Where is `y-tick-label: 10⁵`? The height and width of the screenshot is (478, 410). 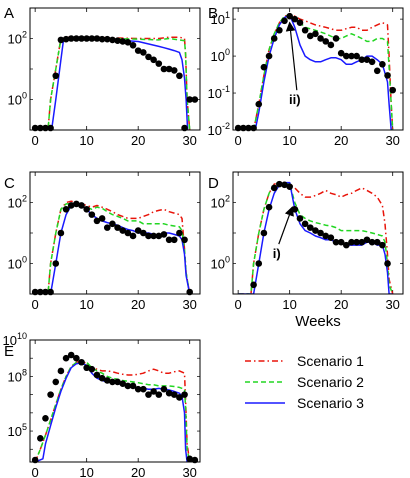 y-tick-label: 10⁵ is located at coordinates (17, 430).